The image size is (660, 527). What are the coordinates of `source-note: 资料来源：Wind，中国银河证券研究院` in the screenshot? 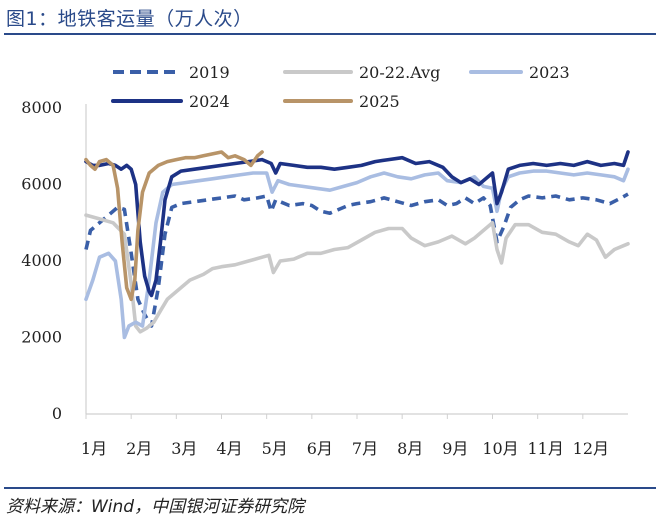 It's located at (155, 507).